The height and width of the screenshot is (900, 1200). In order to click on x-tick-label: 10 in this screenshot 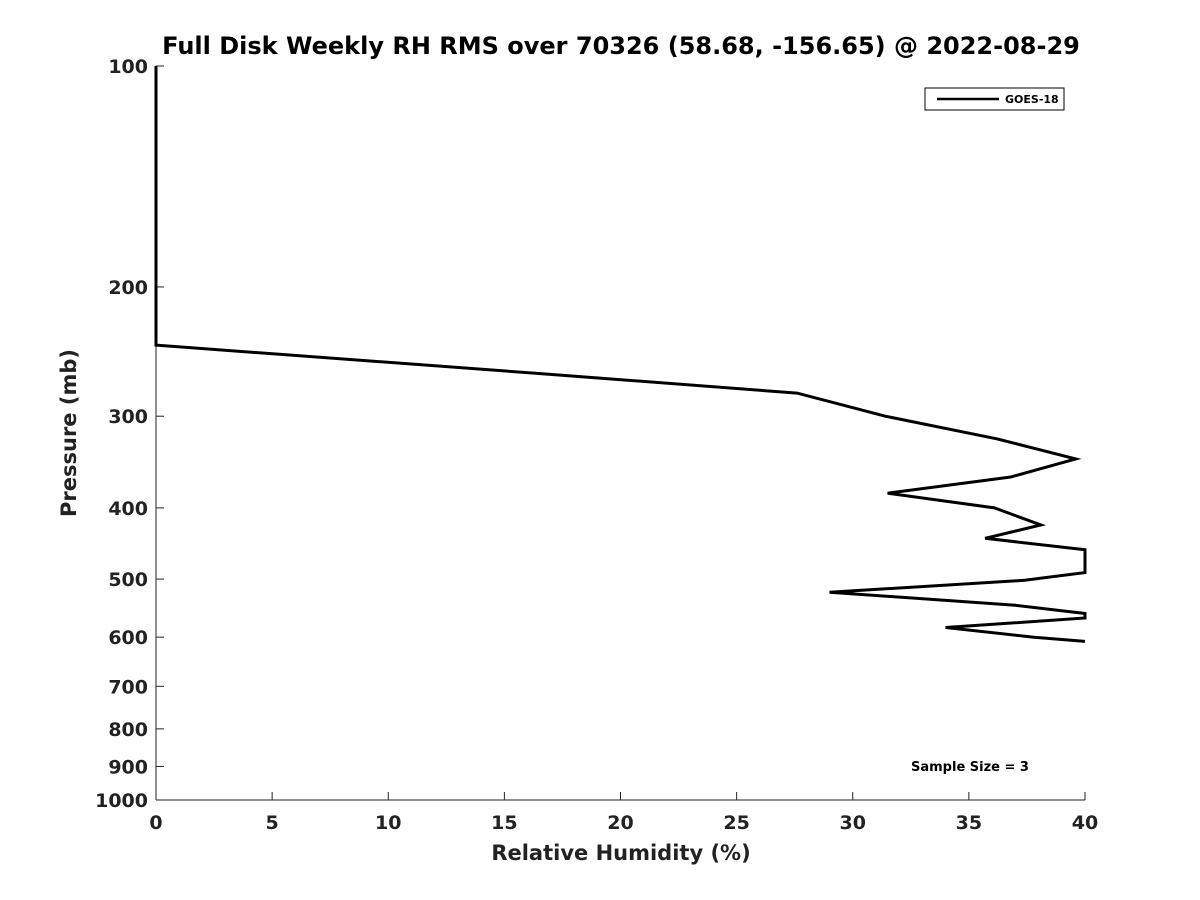, I will do `click(388, 823)`.